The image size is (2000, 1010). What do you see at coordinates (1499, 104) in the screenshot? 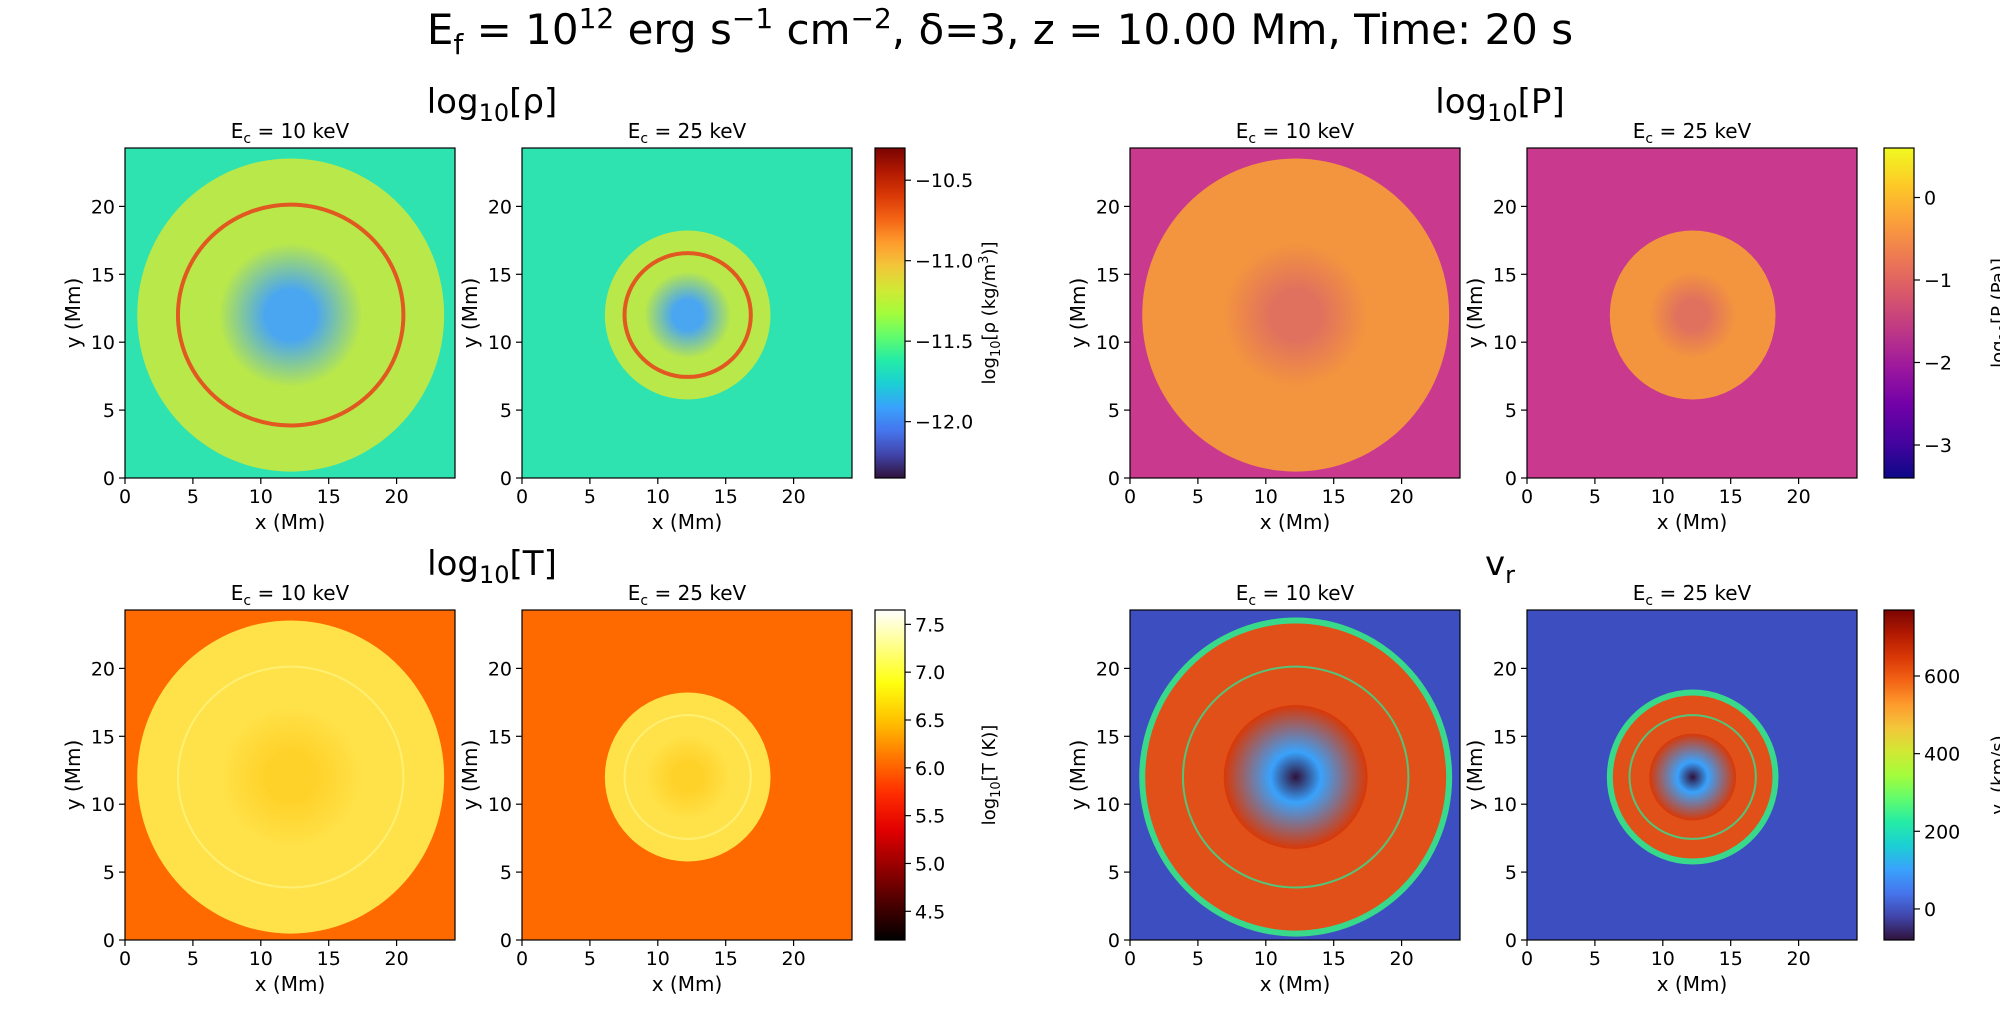
I see `group-title-pressure: log10[P]` at bounding box center [1499, 104].